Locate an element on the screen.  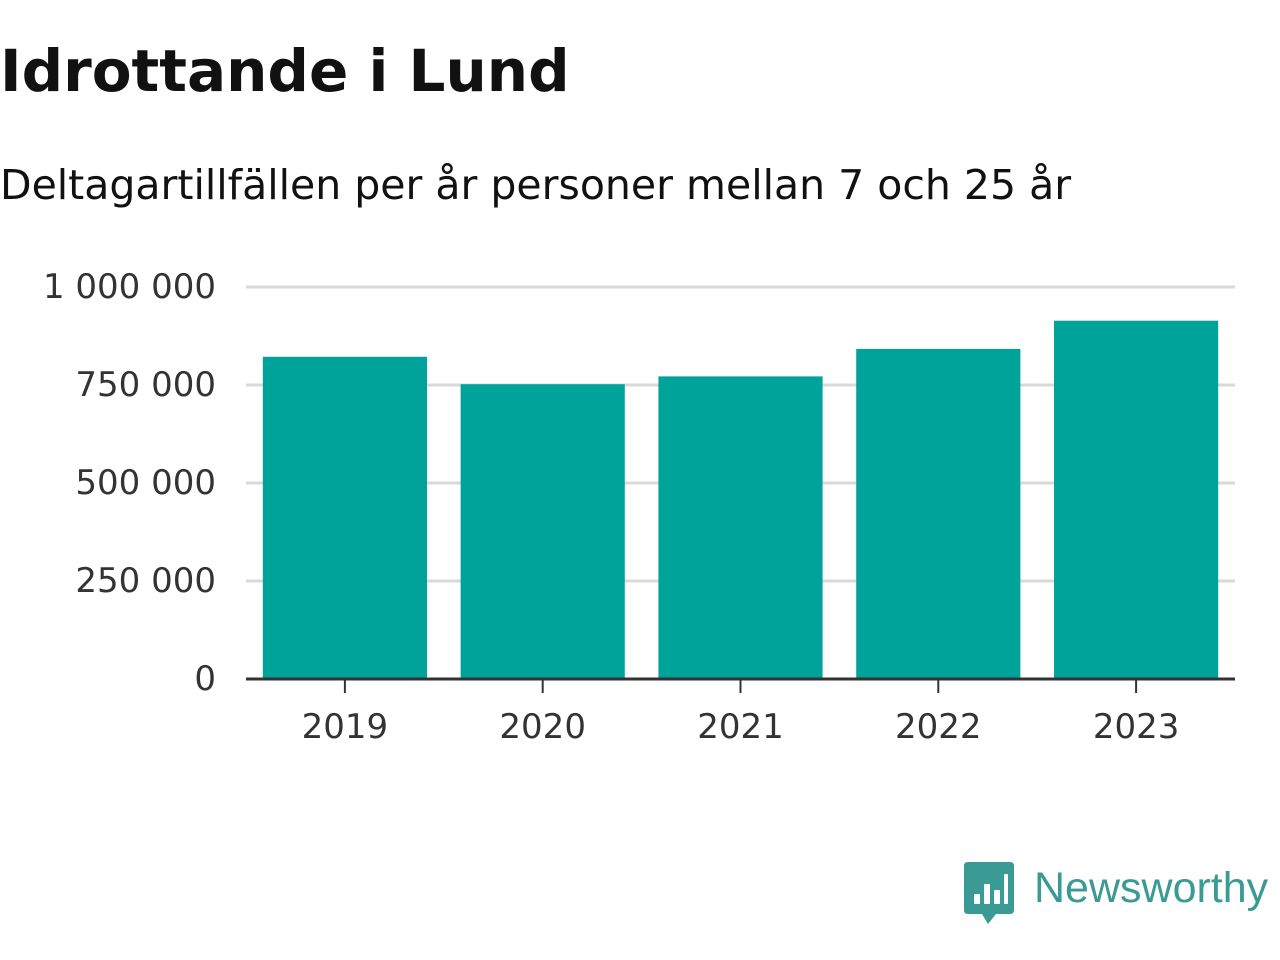
bar-2022 is located at coordinates (938, 513).